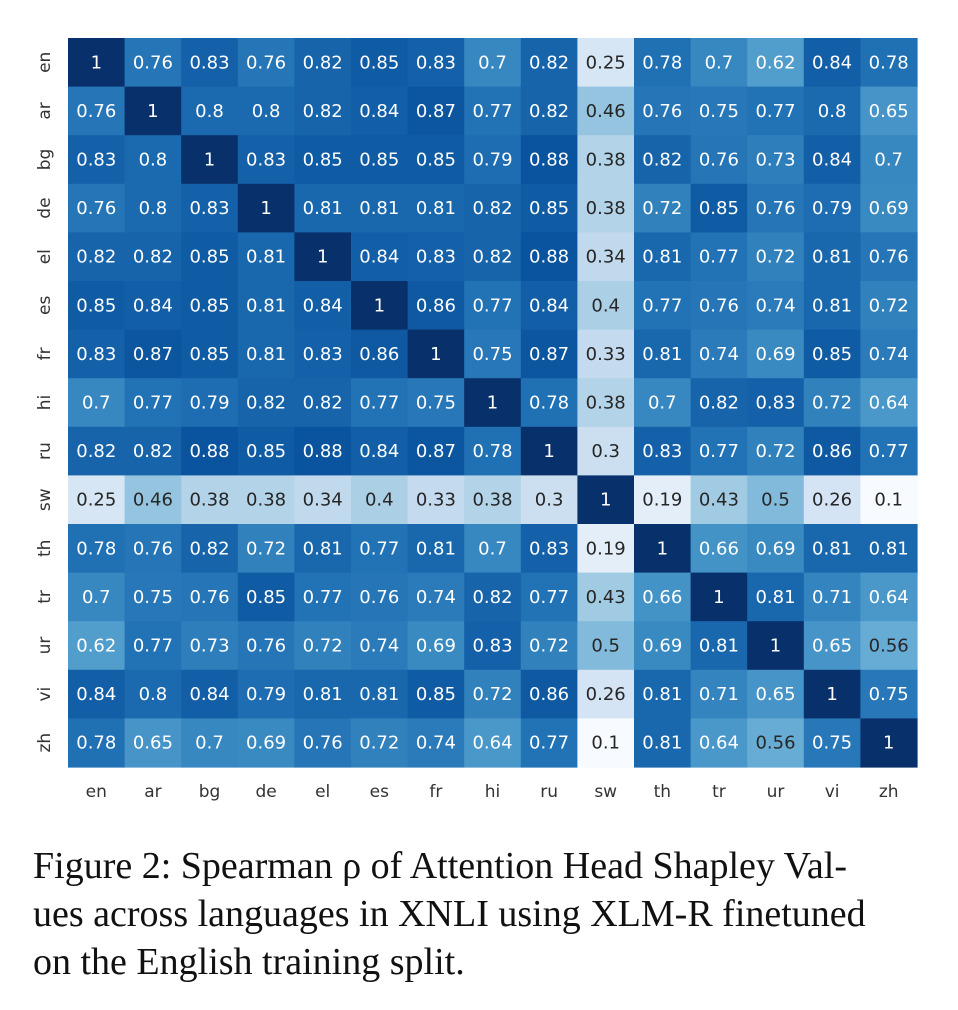  I want to click on y-tick-label: en, so click(45, 62).